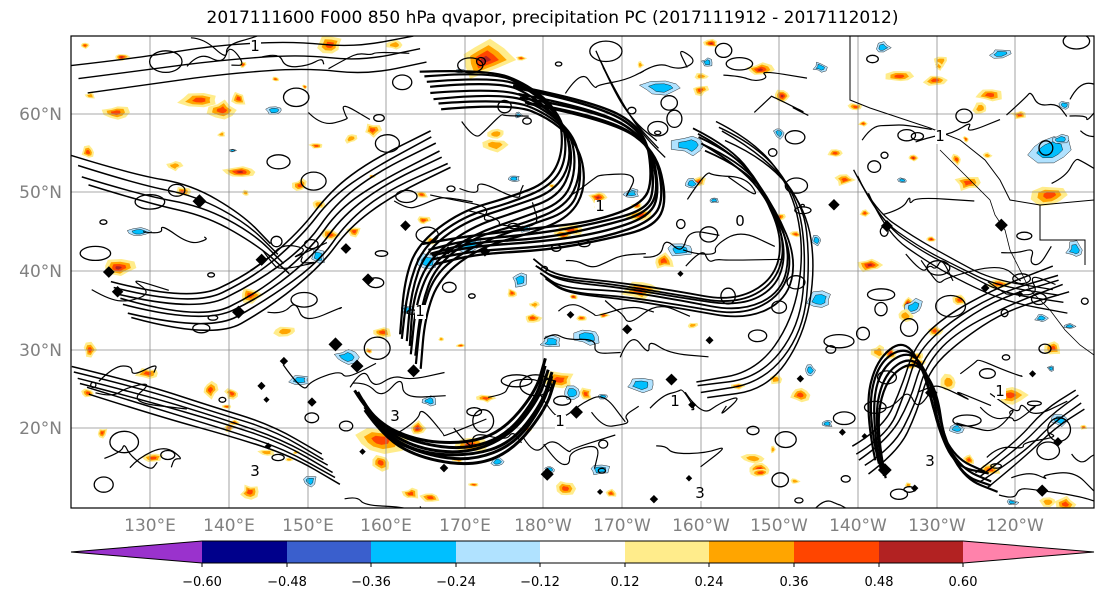  I want to click on colorbar-tick-label: 0.60, so click(963, 582).